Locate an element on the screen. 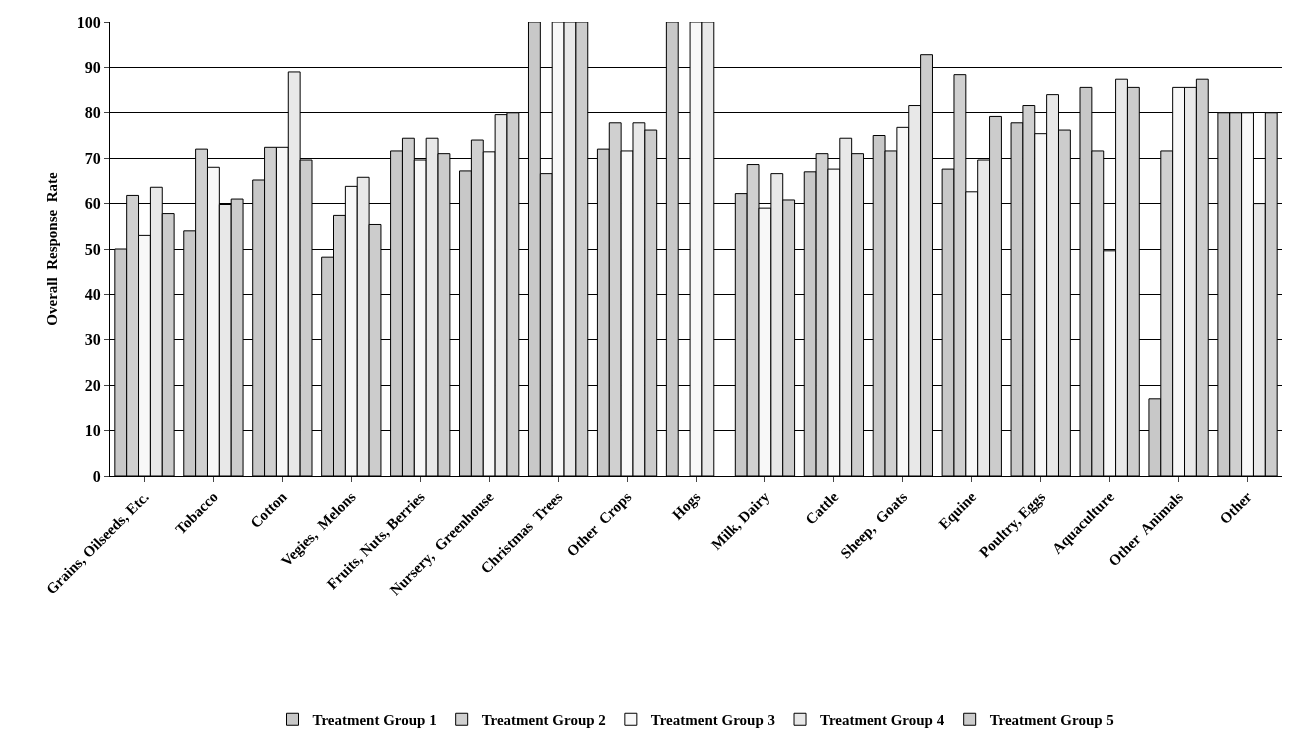 This screenshot has width=1299, height=748. y-tick-label: 40 is located at coordinates (92, 294).